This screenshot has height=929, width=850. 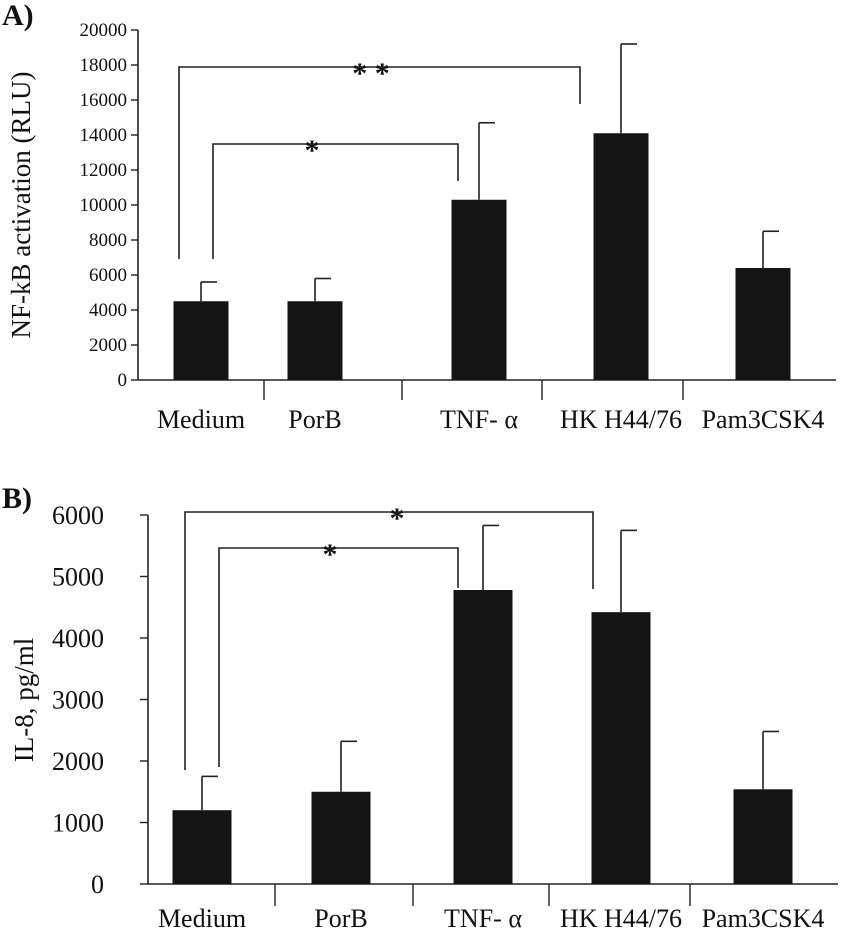 What do you see at coordinates (104, 65) in the screenshot?
I see `panel-a-y-tick-label: 18000` at bounding box center [104, 65].